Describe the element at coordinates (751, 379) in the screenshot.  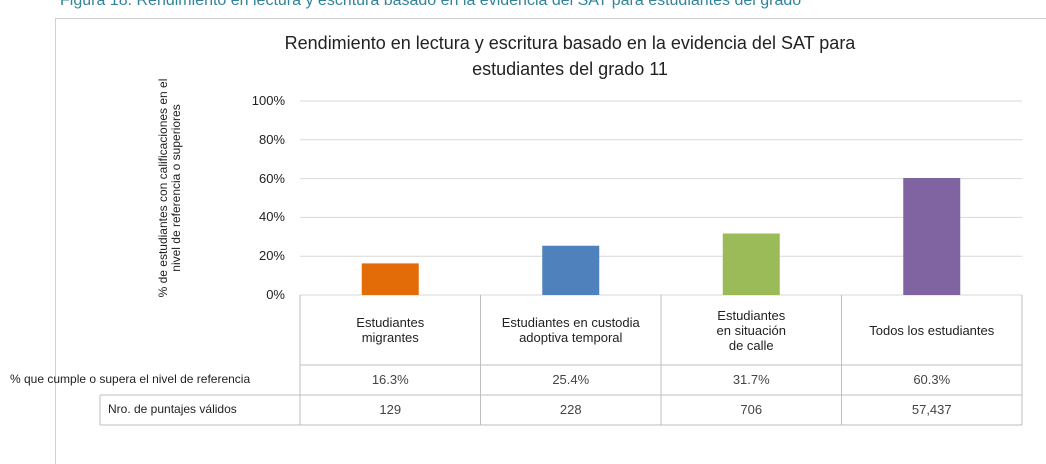
I see `value-label: 31.7%` at that location.